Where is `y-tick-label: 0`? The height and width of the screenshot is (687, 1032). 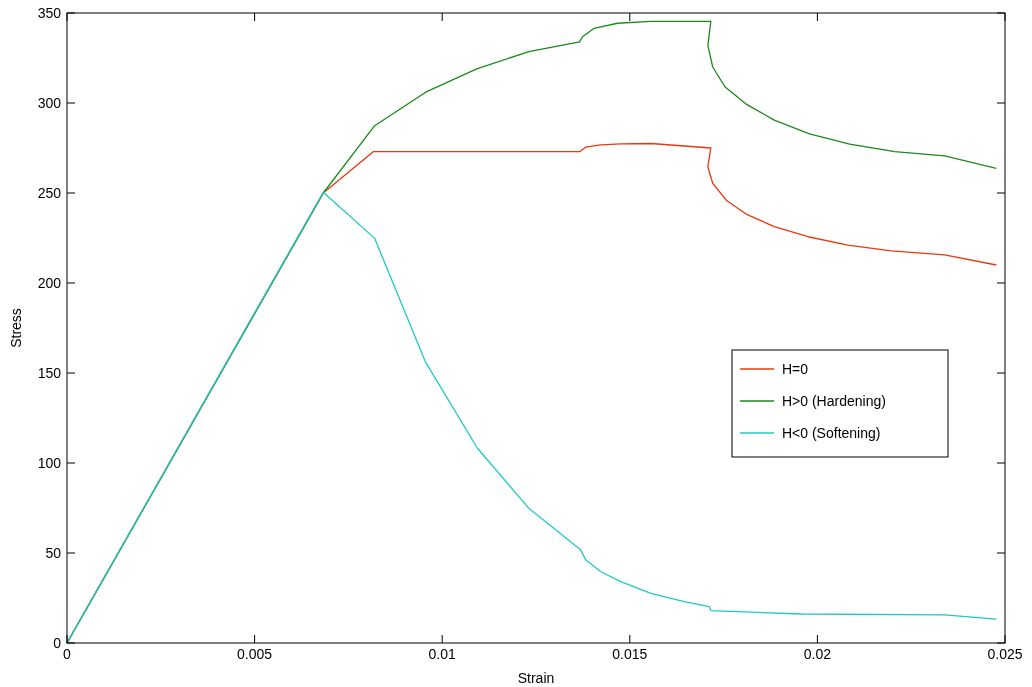 y-tick-label: 0 is located at coordinates (57, 642).